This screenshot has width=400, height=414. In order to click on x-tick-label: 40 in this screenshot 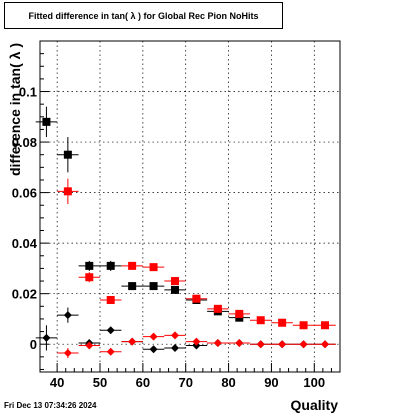, I will do `click(57, 382)`.